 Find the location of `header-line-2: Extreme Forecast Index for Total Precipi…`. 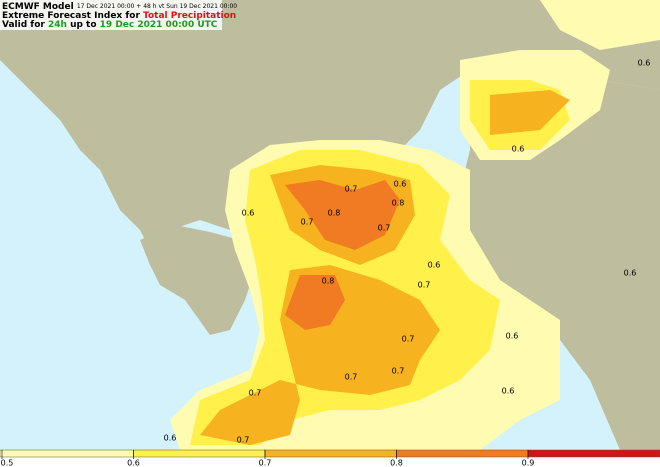

header-line-2: Extreme Forecast Index for Total Precipi… is located at coordinates (119, 16).